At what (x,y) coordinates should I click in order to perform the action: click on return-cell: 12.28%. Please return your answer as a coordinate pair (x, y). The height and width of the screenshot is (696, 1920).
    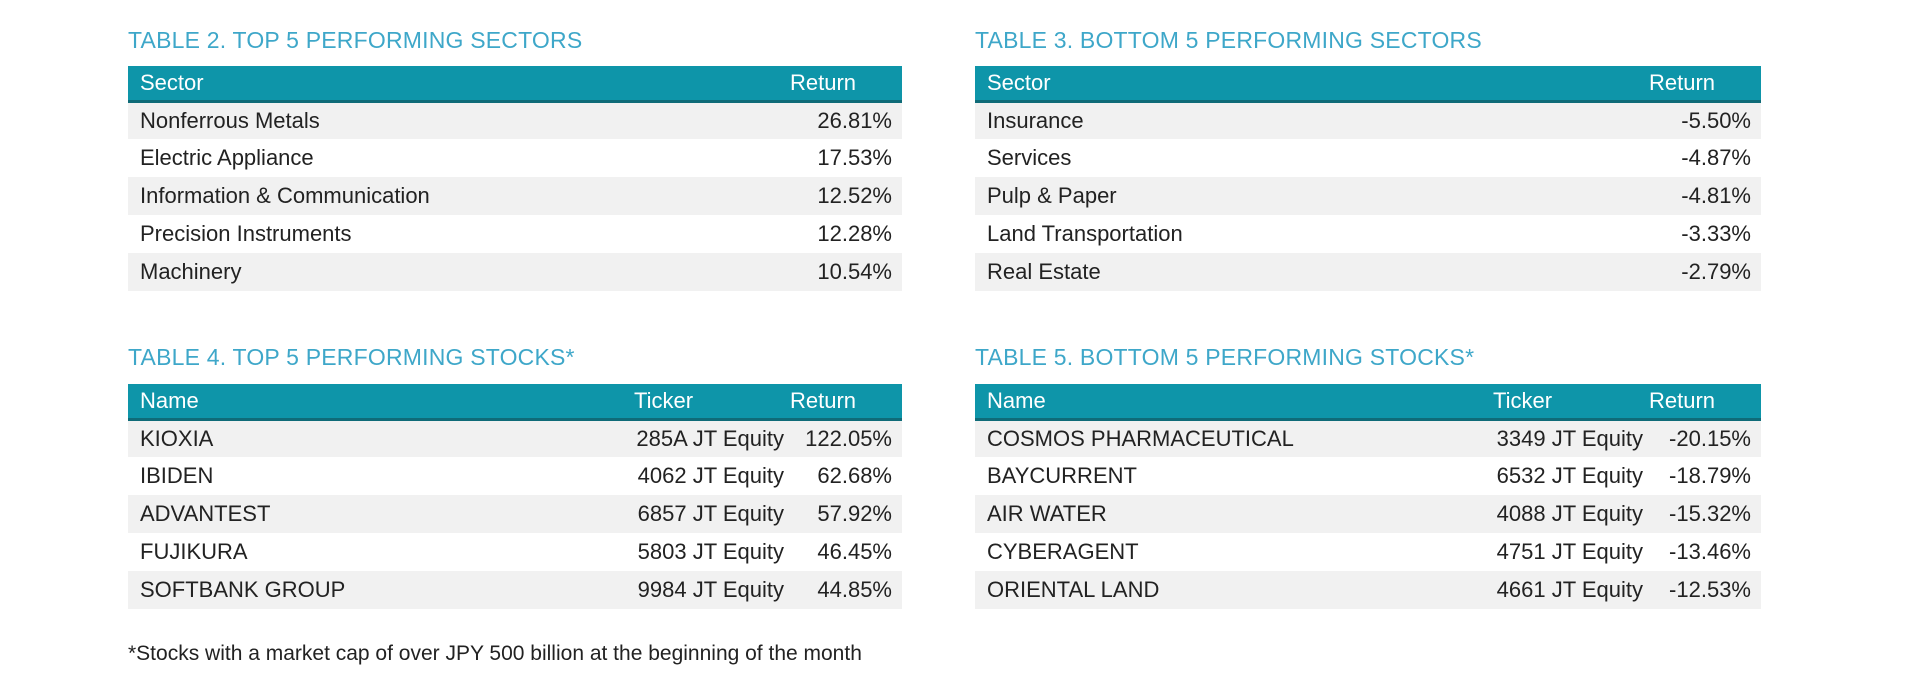
    Looking at the image, I should click on (846, 234).